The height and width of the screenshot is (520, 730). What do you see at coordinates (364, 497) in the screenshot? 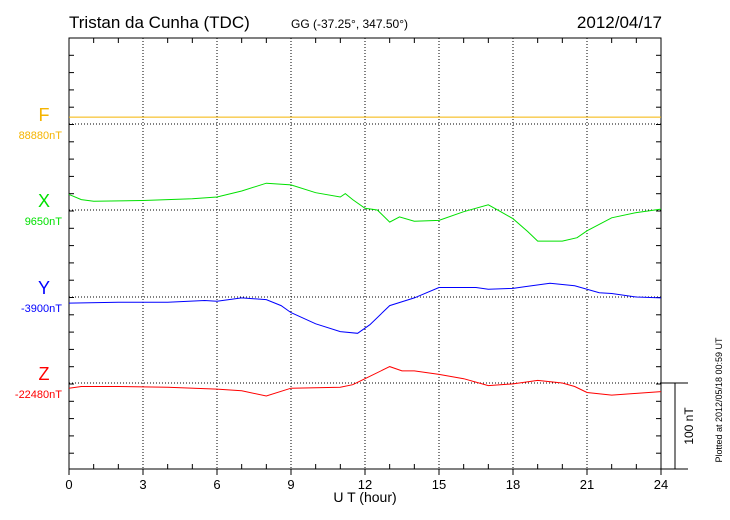
I see `x-axis-label: U T (hour)` at bounding box center [364, 497].